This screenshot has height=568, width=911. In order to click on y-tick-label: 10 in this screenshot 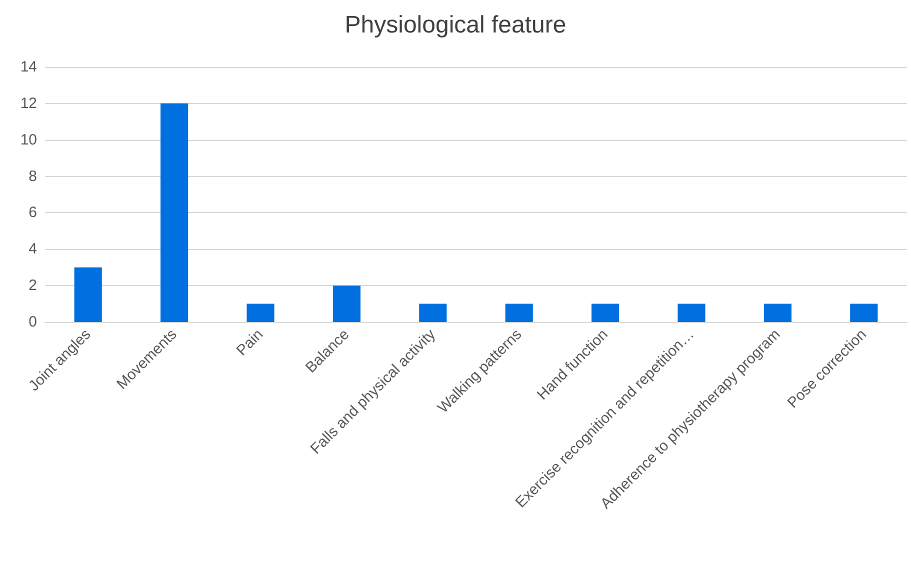, I will do `click(28, 139)`.